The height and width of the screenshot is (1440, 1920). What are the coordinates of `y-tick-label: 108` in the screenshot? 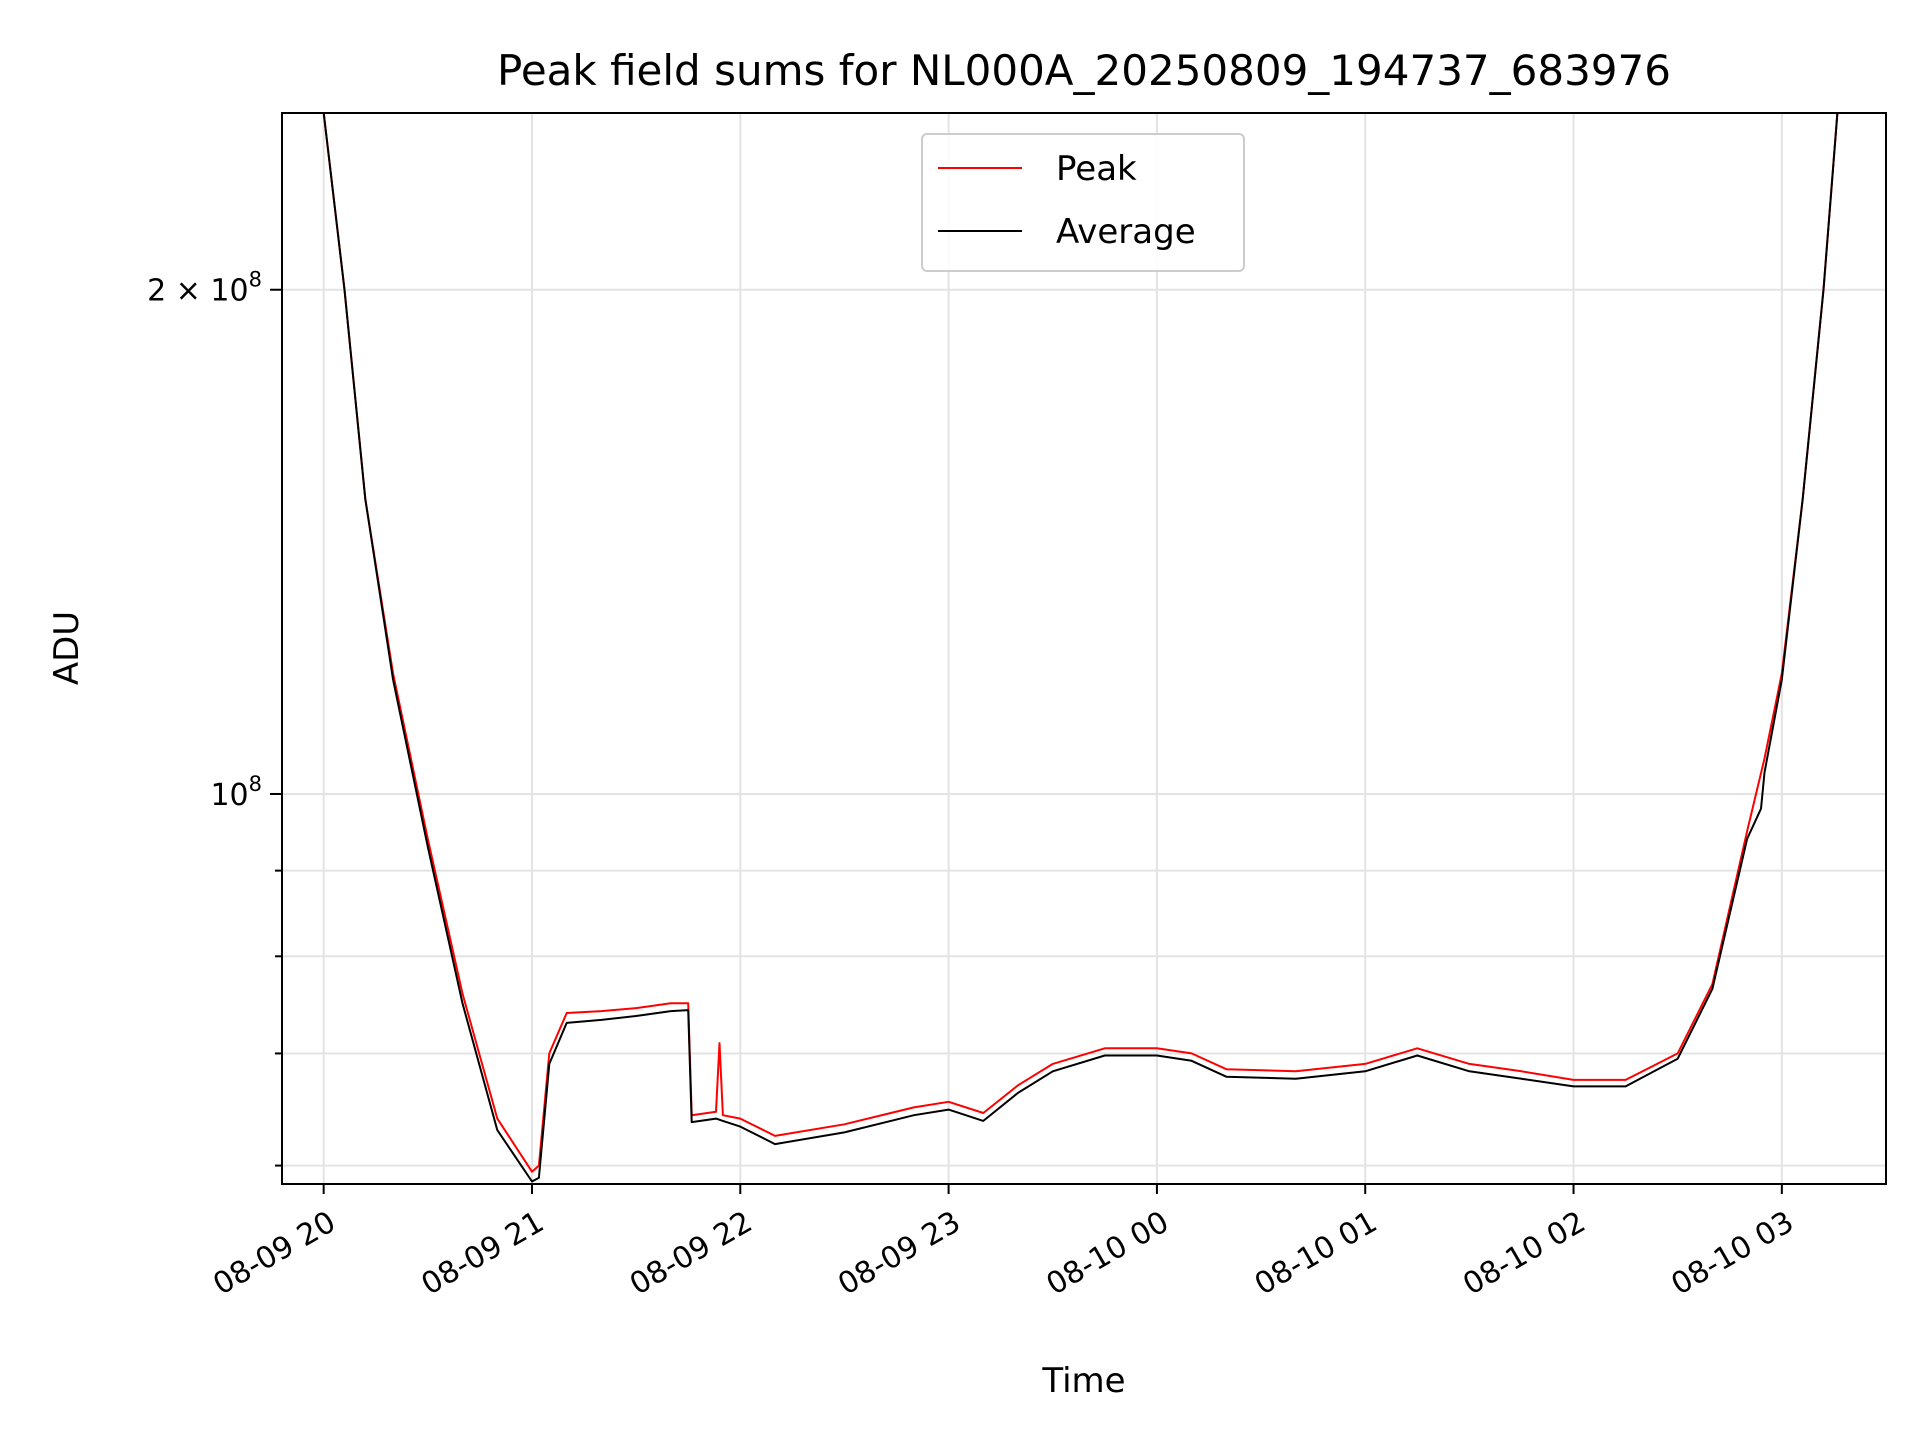 It's located at (236, 792).